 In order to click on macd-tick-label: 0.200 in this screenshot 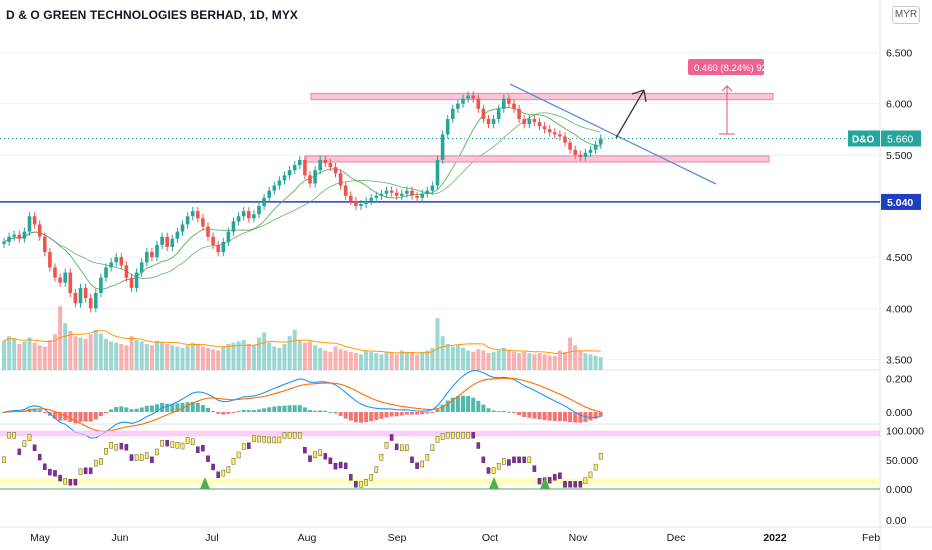, I will do `click(899, 380)`.